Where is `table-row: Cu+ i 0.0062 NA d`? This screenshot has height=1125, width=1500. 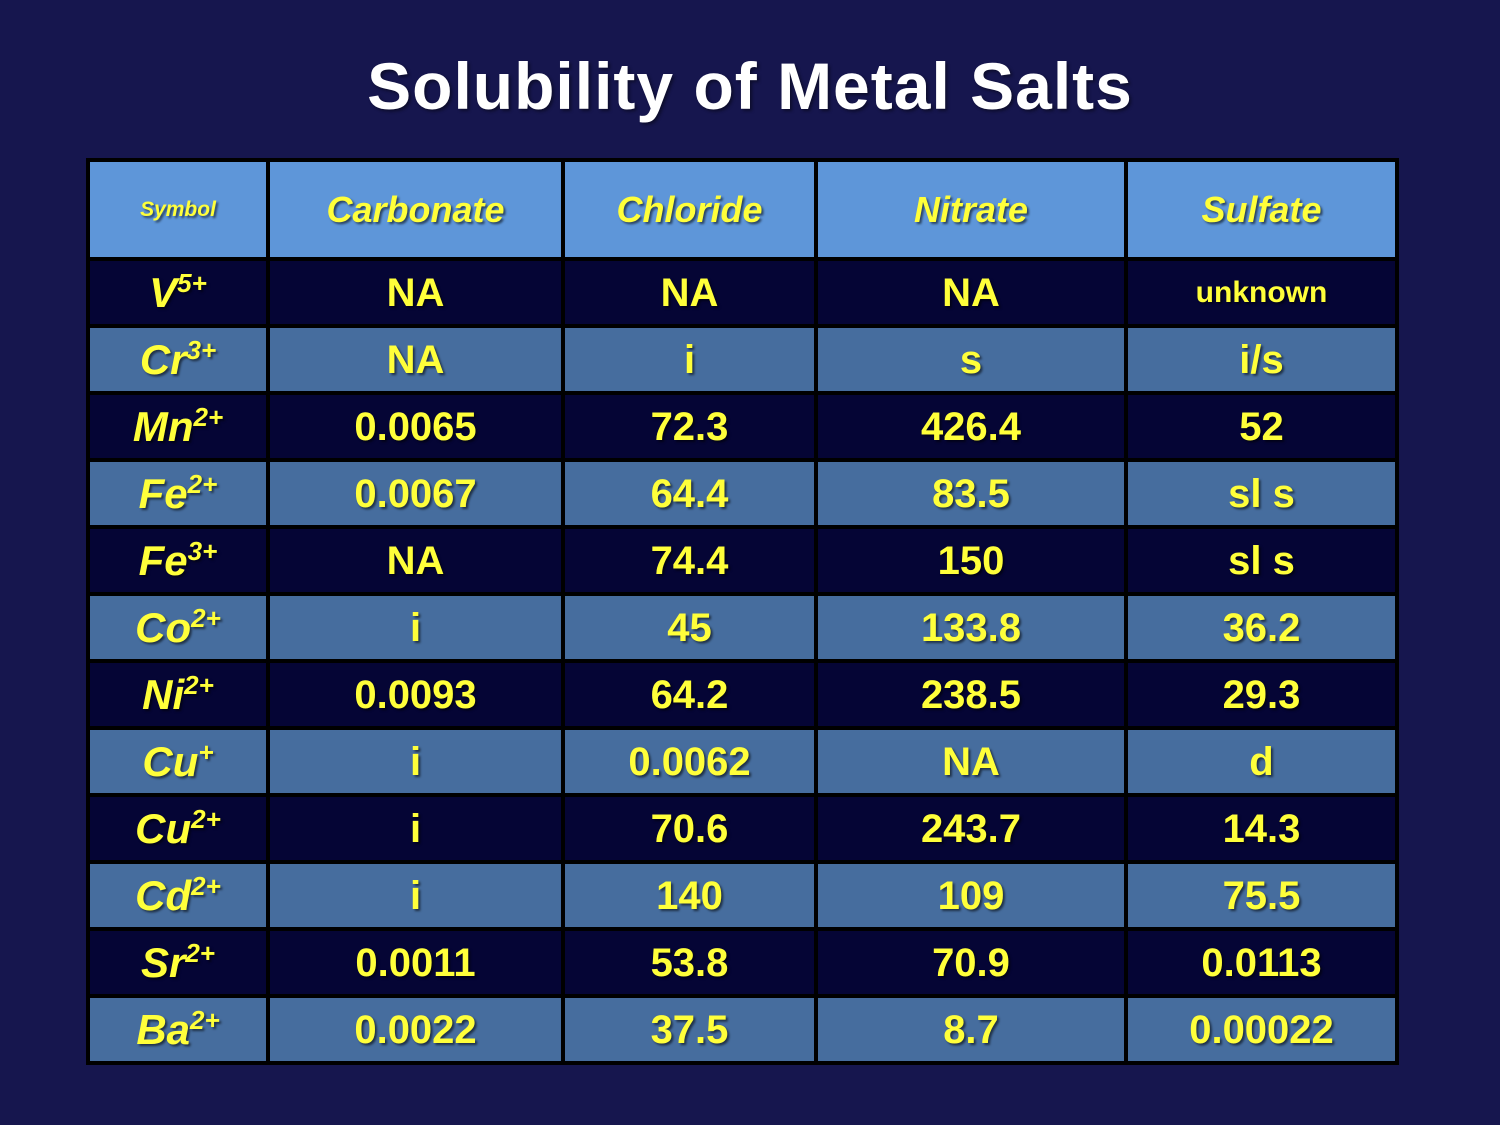
table-row: Cu+ i 0.0062 NA d is located at coordinates (742, 761).